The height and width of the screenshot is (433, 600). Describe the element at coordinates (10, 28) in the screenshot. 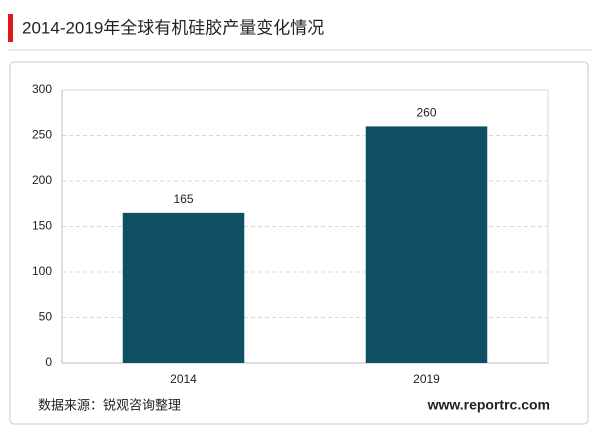

I see `title-accent` at that location.